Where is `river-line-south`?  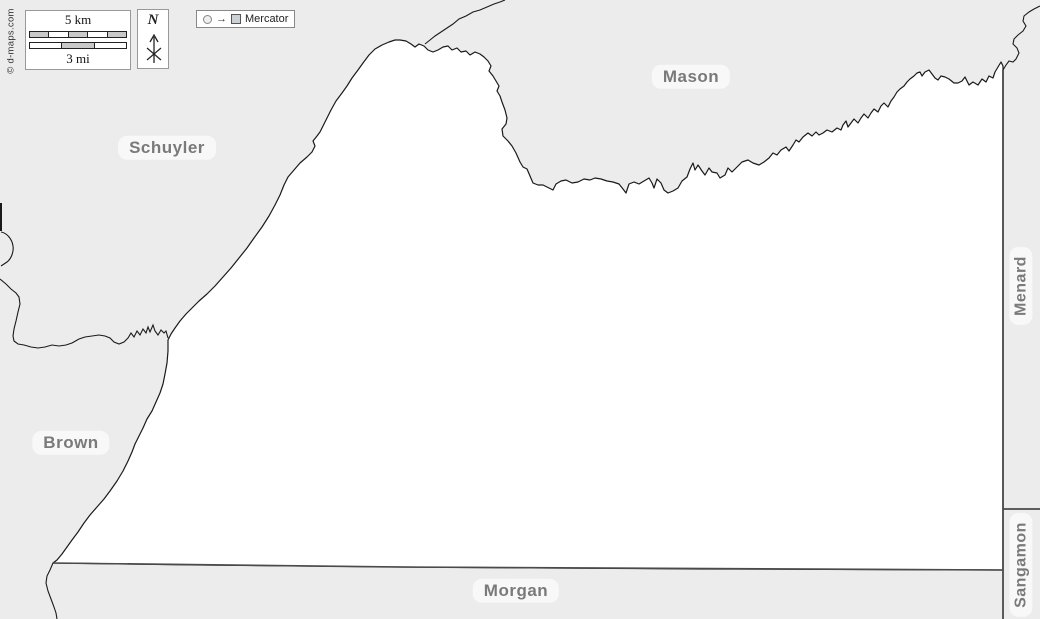
river-line-south is located at coordinates (51, 590).